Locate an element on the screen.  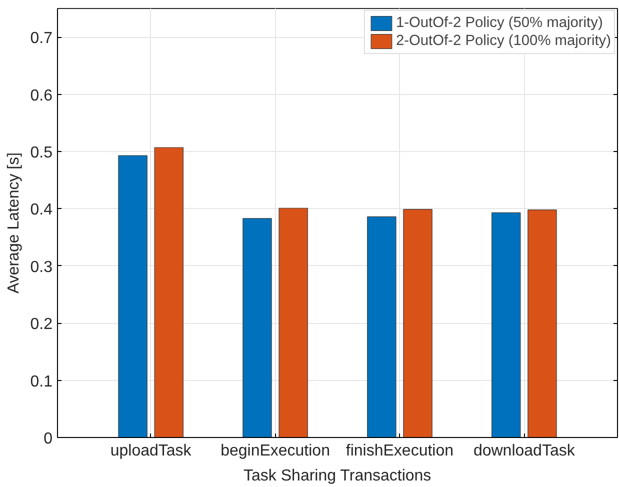
y-tick-label: 0.5 is located at coordinates (41, 153).